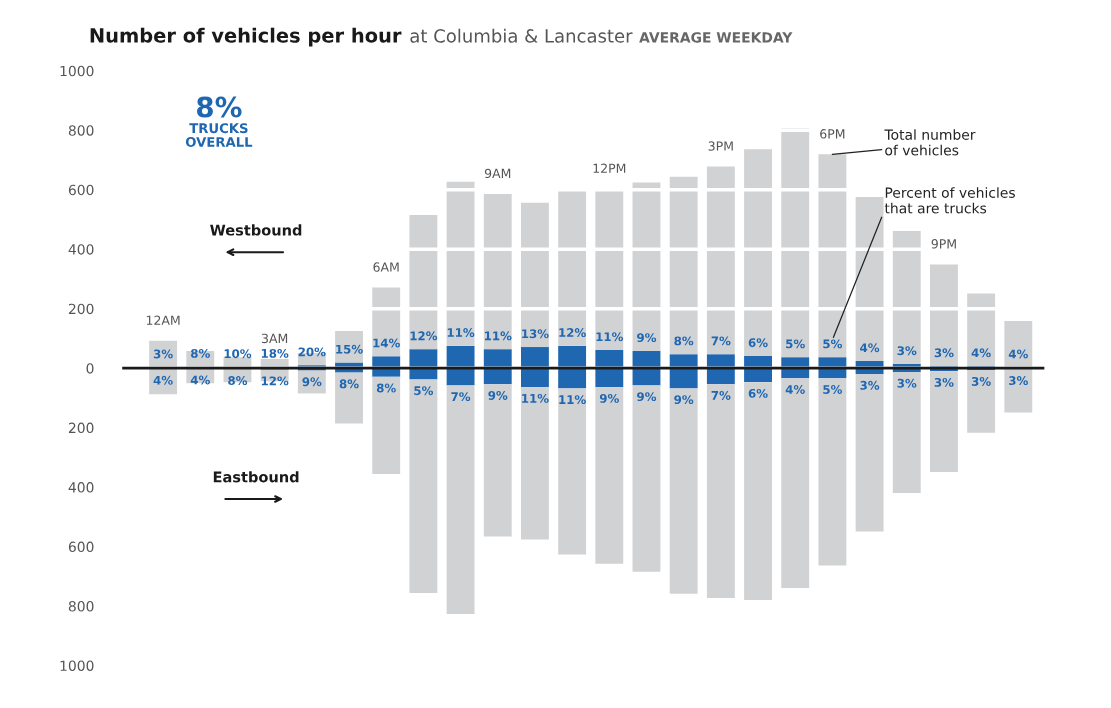 The height and width of the screenshot is (708, 1111). I want to click on annotation: 18%, so click(275, 353).